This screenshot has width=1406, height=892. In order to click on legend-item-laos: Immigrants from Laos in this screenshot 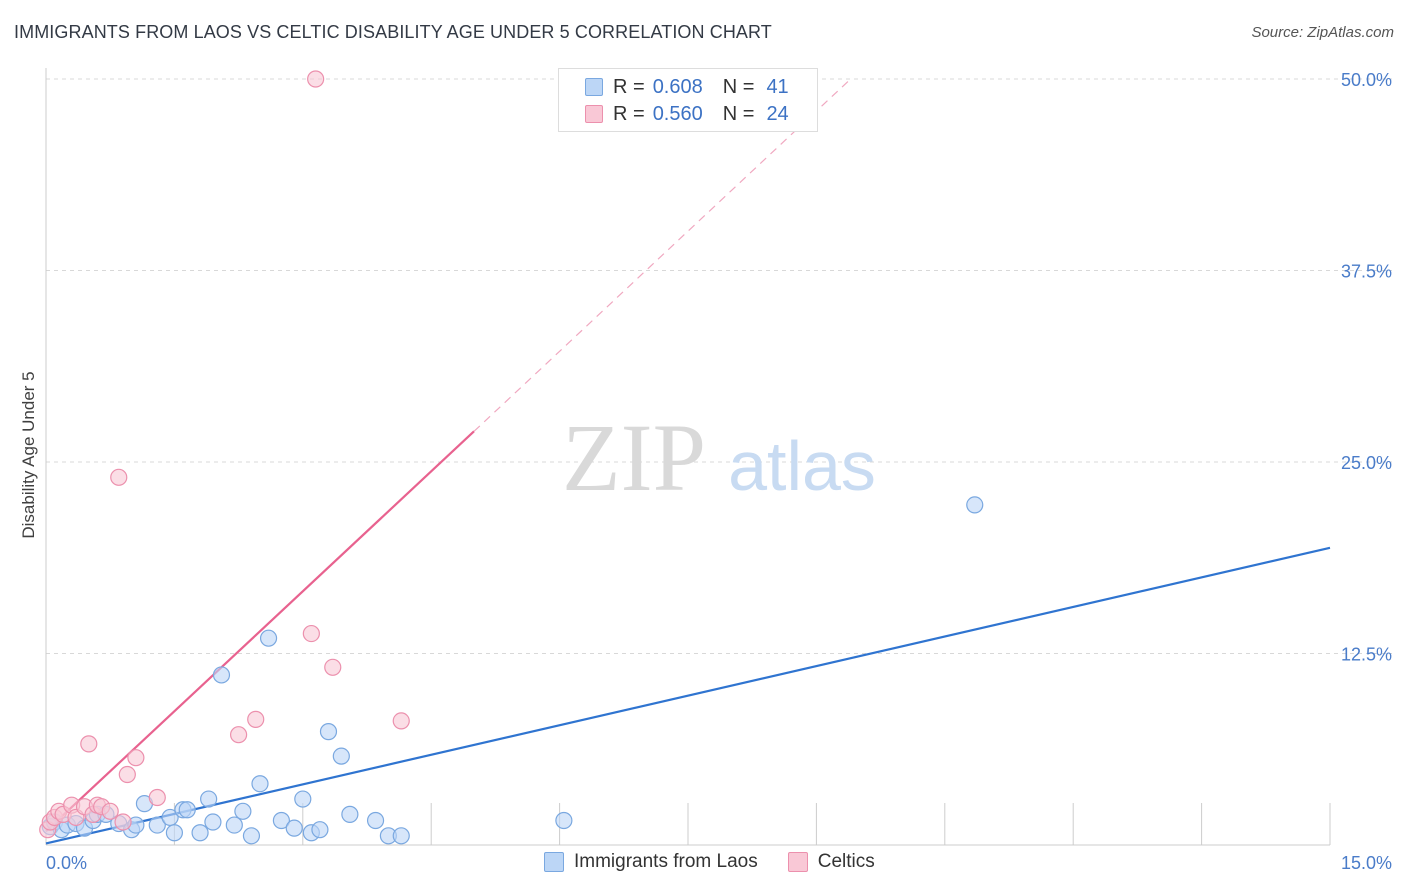, I will do `click(651, 862)`.